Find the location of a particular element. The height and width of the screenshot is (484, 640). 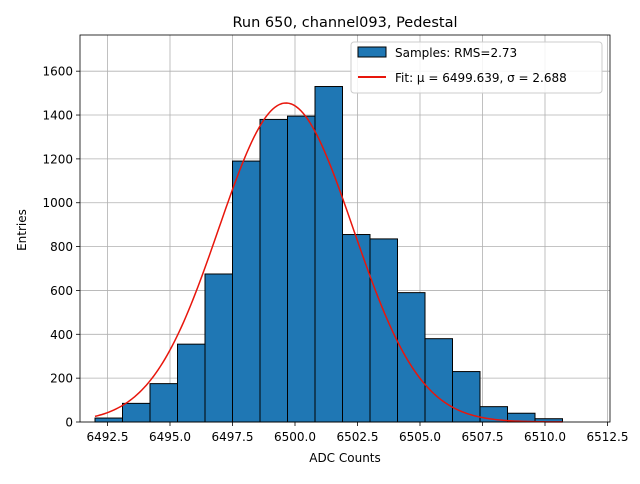

x-tick-label: 6492.5 is located at coordinates (108, 437).